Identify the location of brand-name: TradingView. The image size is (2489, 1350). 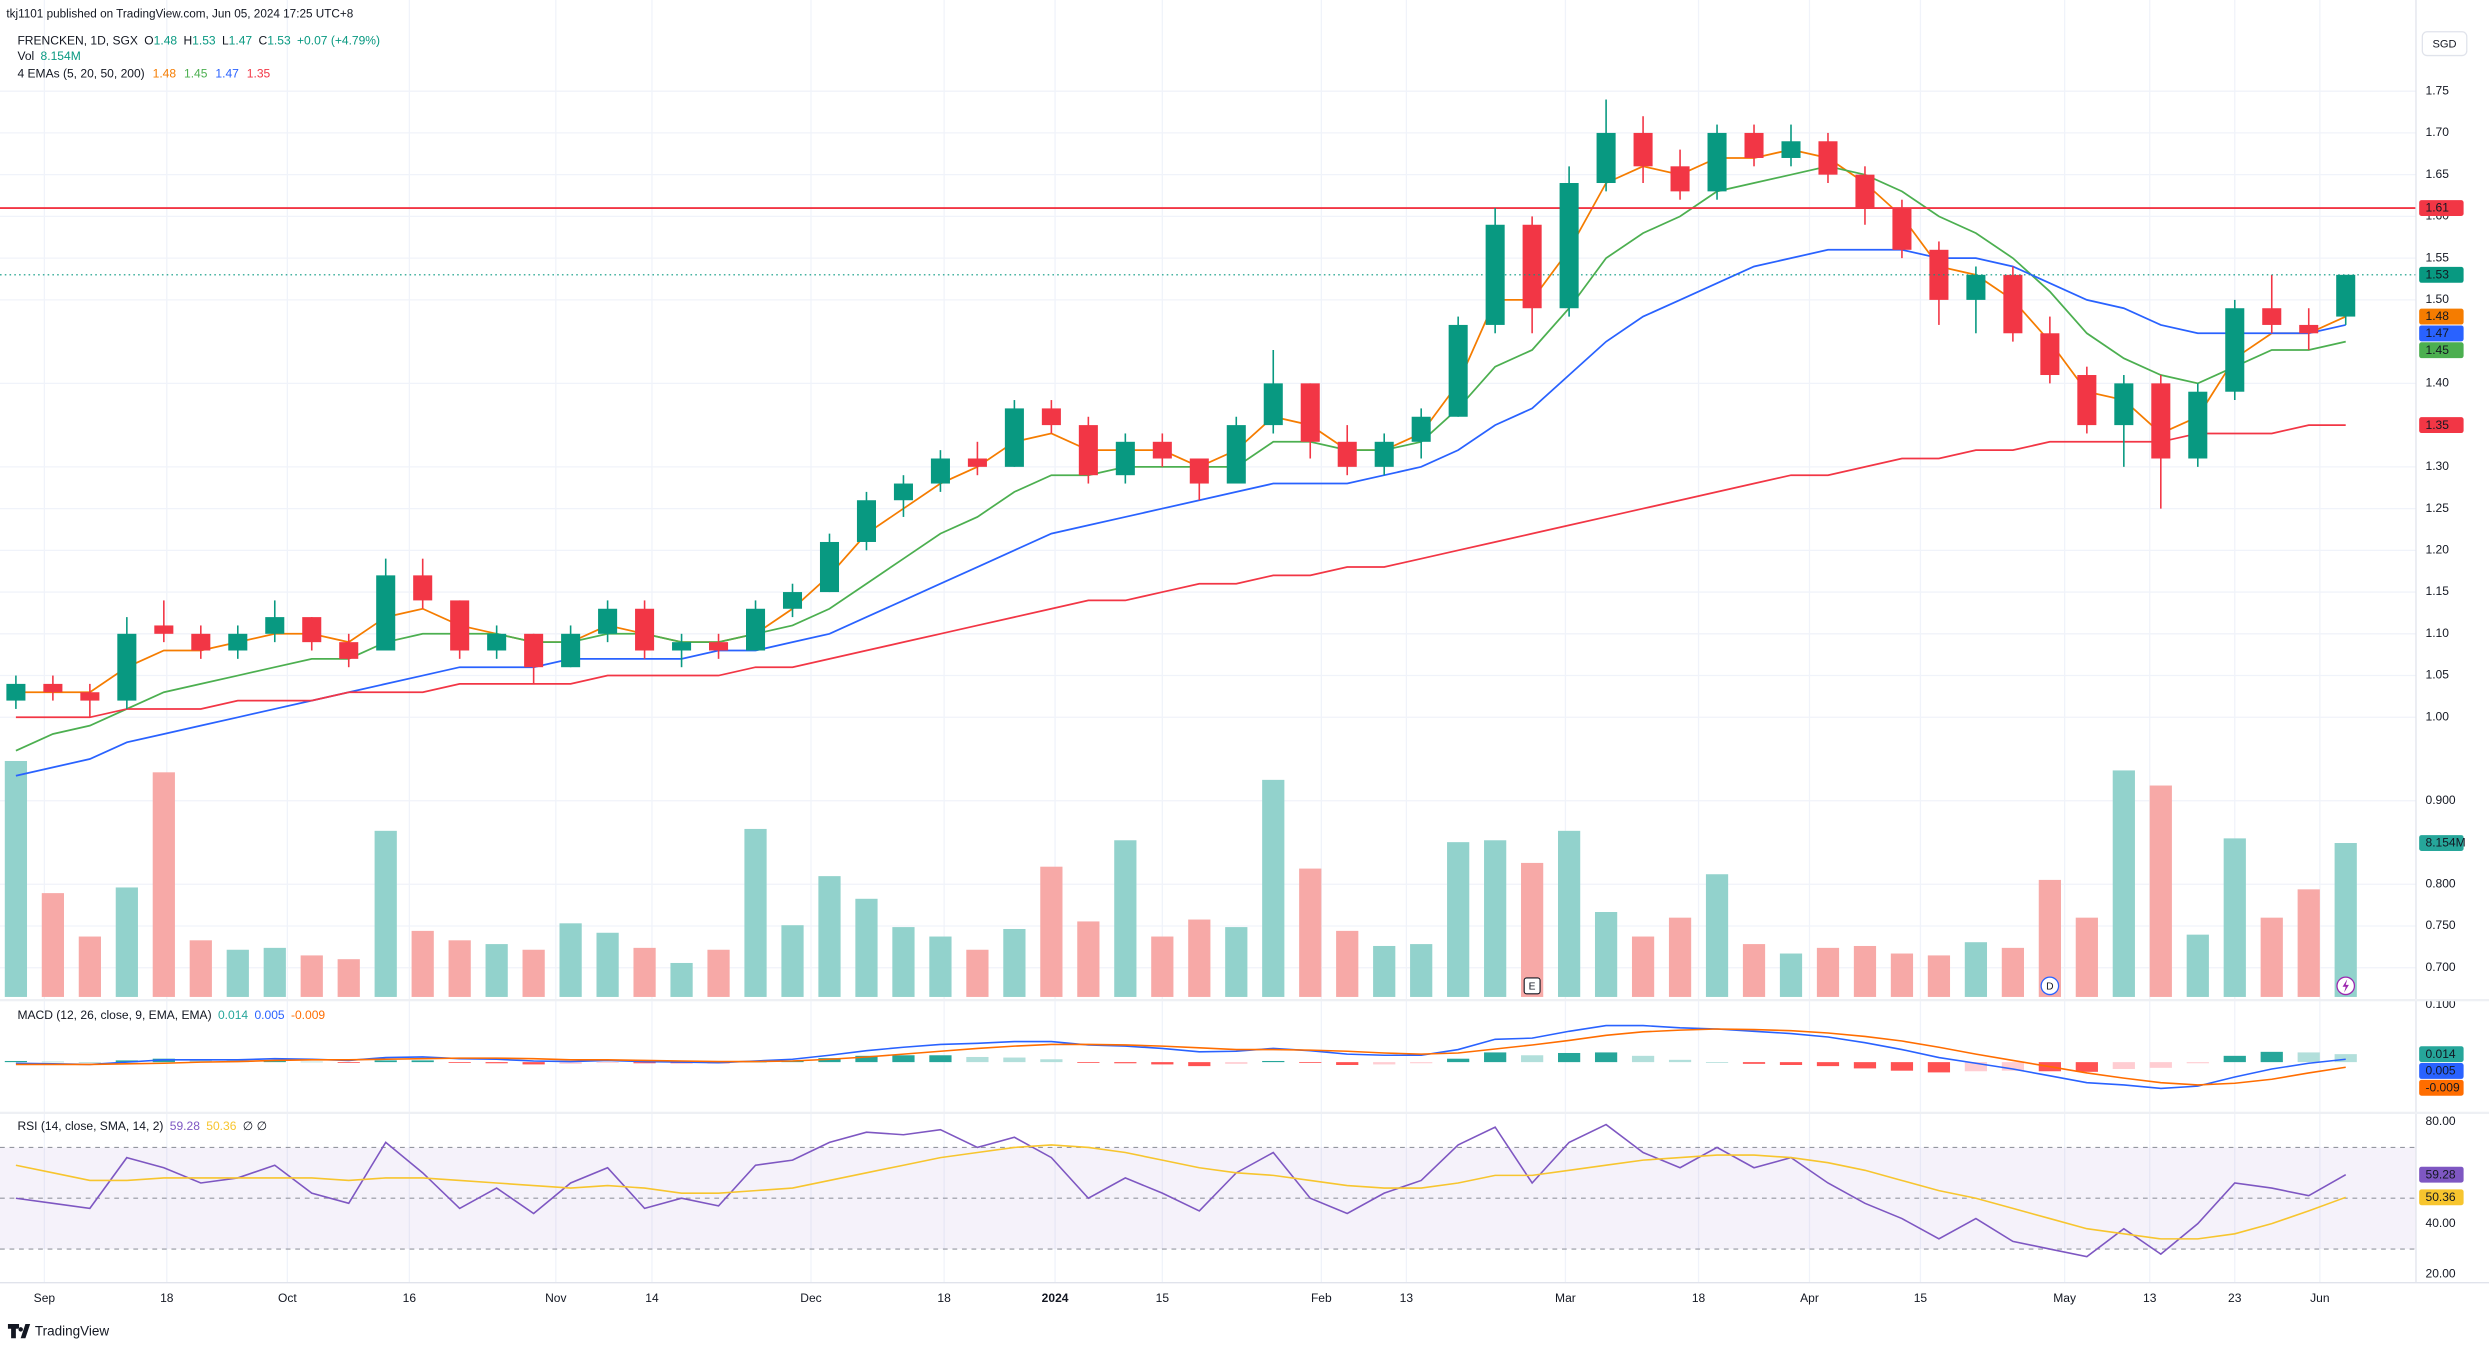
(72, 1330).